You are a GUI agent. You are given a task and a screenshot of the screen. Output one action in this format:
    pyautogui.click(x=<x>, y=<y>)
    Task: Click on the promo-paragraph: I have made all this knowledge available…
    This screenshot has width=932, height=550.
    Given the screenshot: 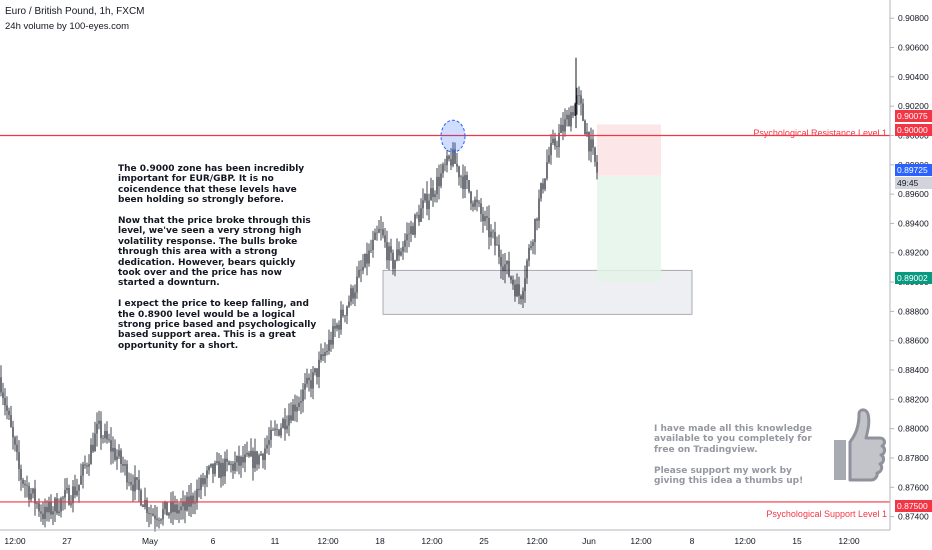 What is the action you would take?
    pyautogui.click(x=733, y=439)
    